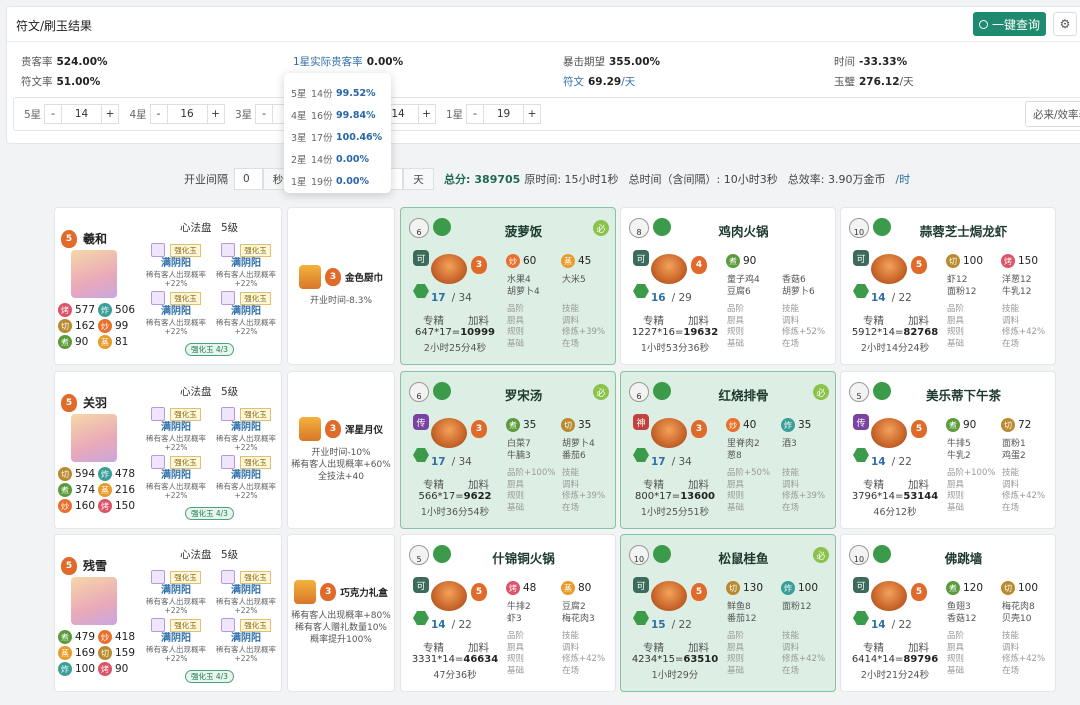 This screenshot has height=705, width=1080. I want to click on stat-value: 51.00%, so click(78, 82).